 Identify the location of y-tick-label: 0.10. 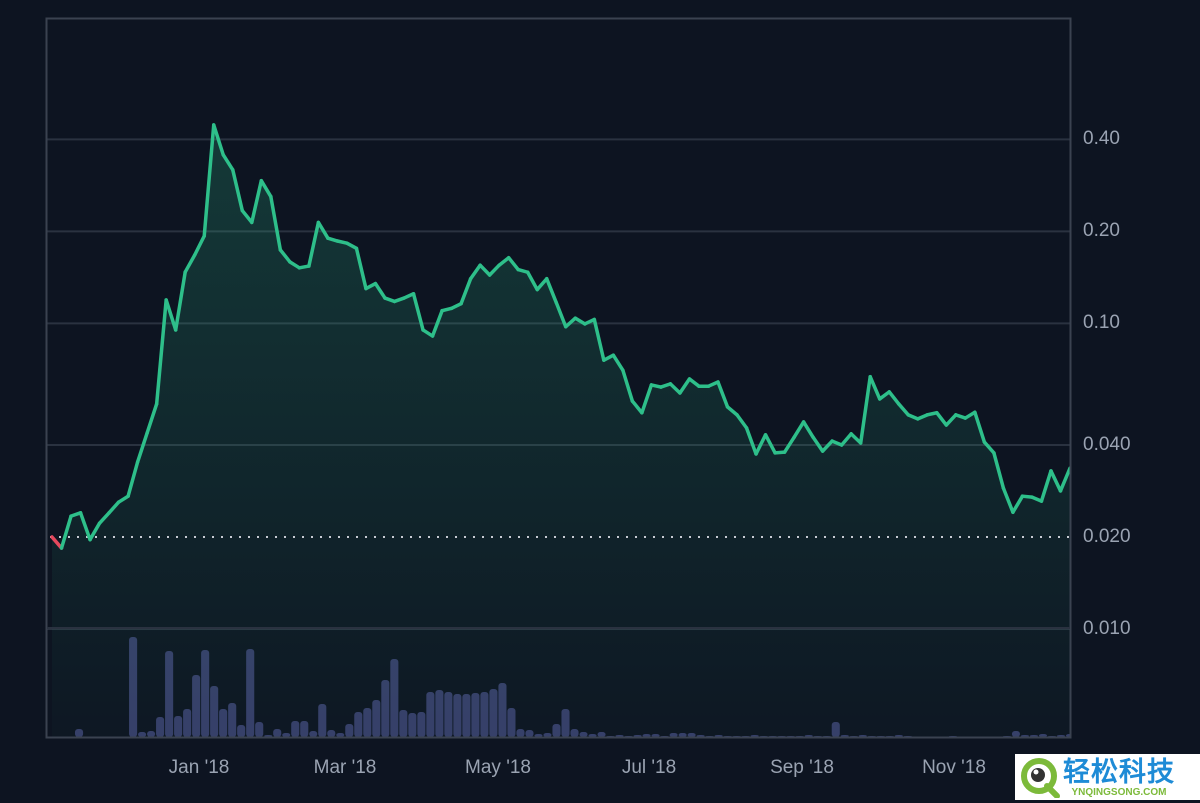
(1101, 323).